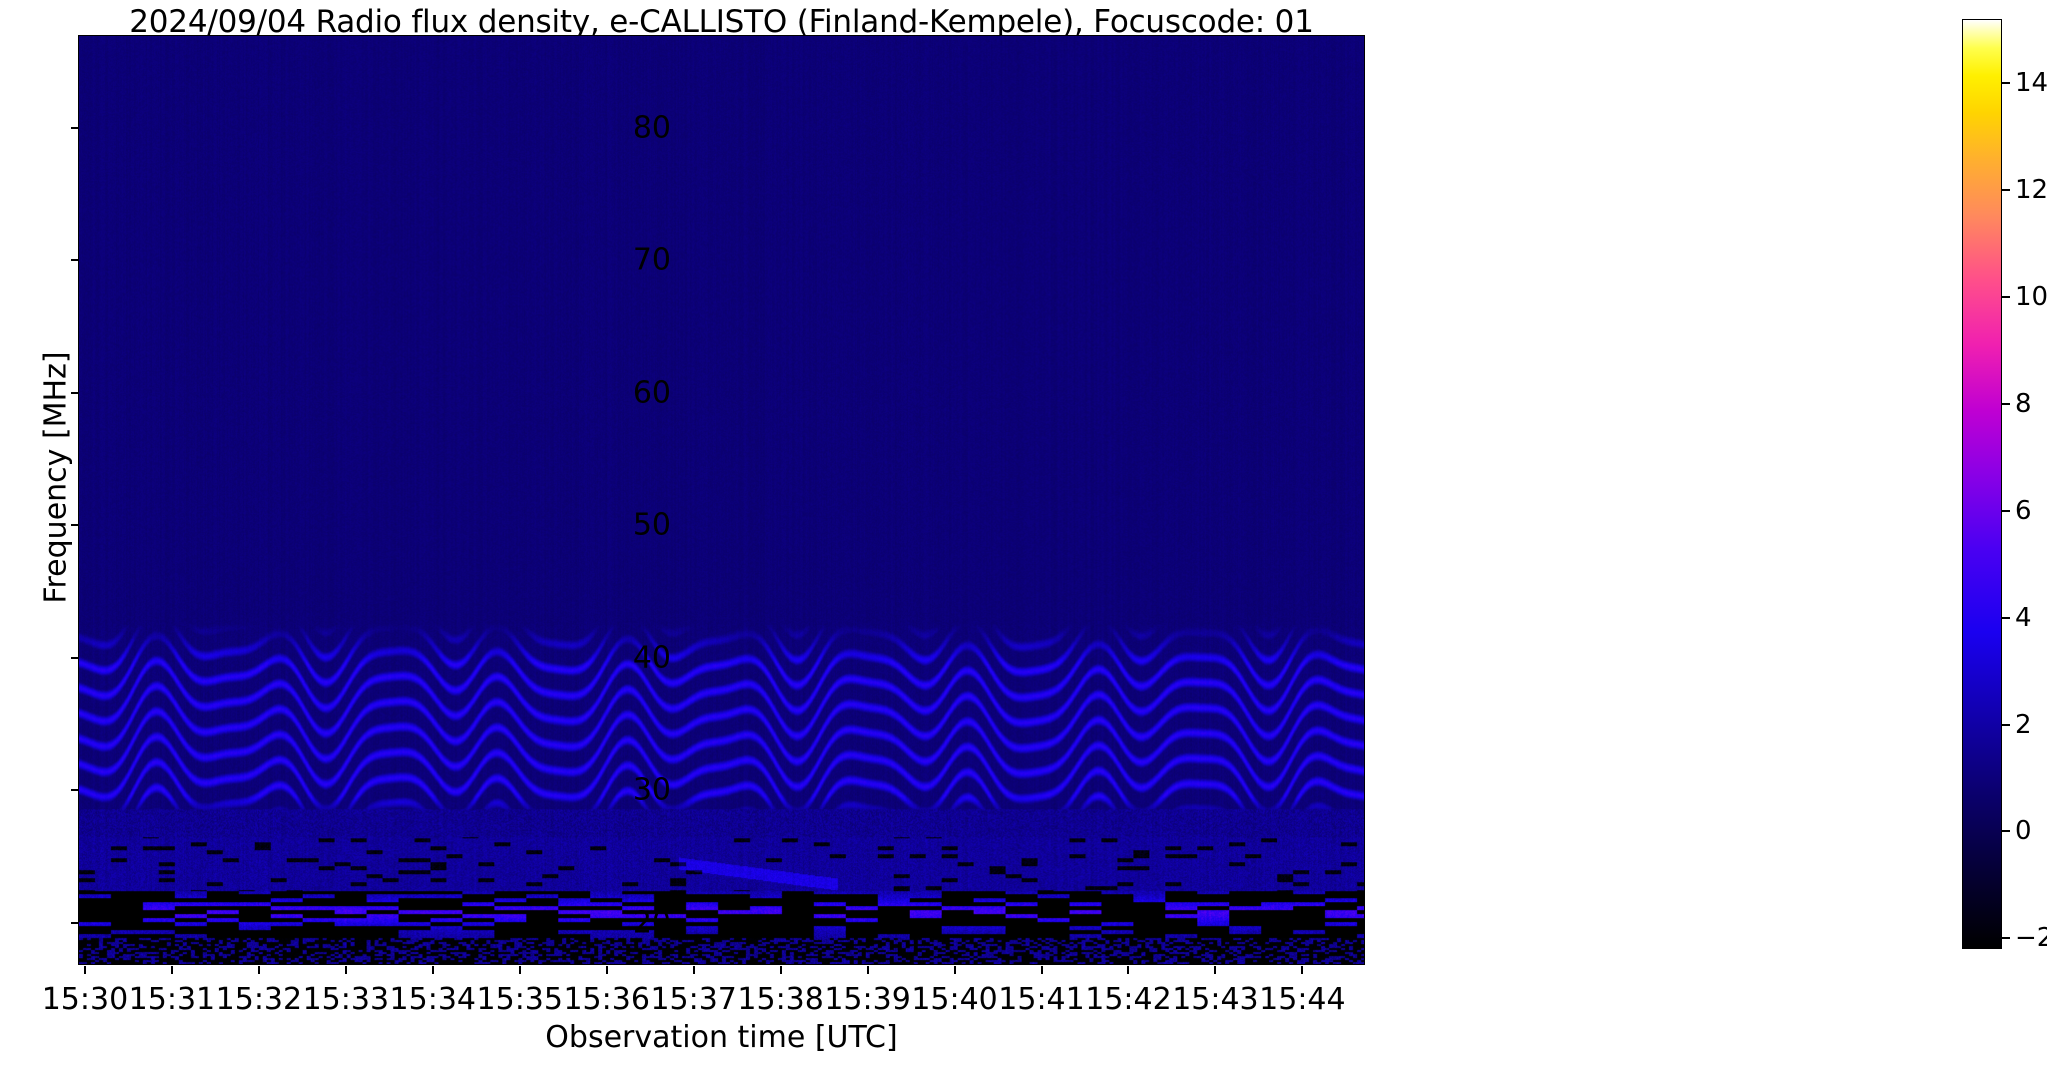 The width and height of the screenshot is (2047, 1067). I want to click on x-tick-label: 15:33, so click(346, 999).